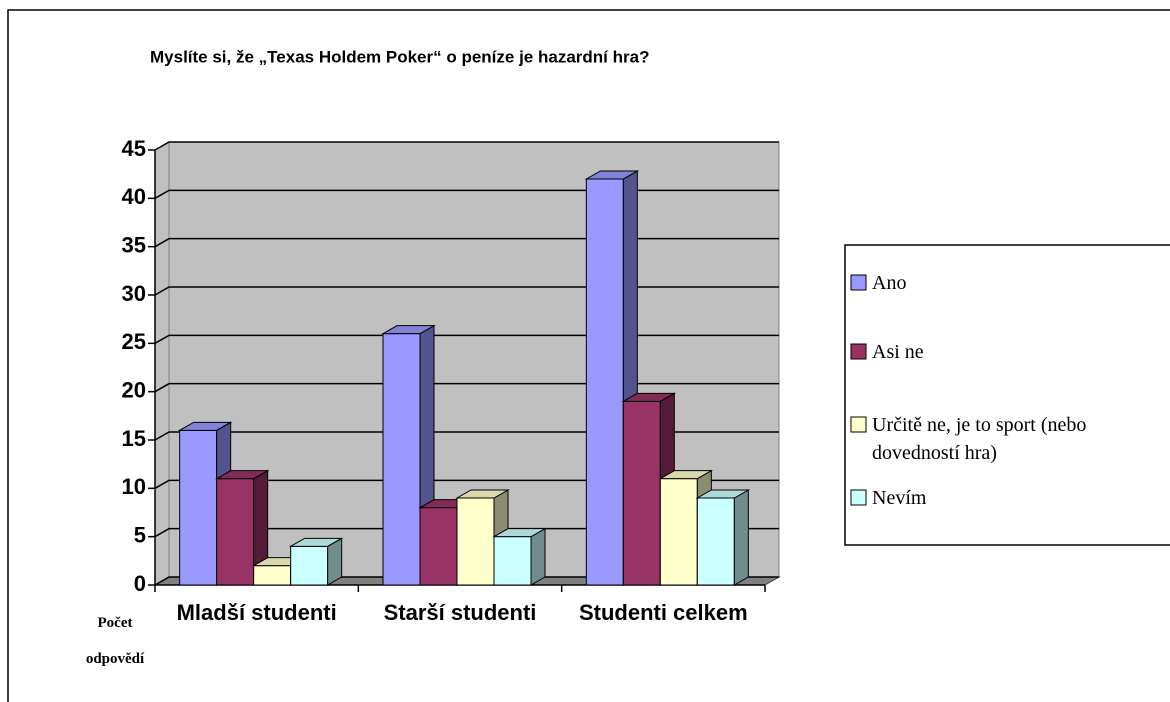 The width and height of the screenshot is (1170, 702). I want to click on y-tick-label: 40, so click(134, 196).